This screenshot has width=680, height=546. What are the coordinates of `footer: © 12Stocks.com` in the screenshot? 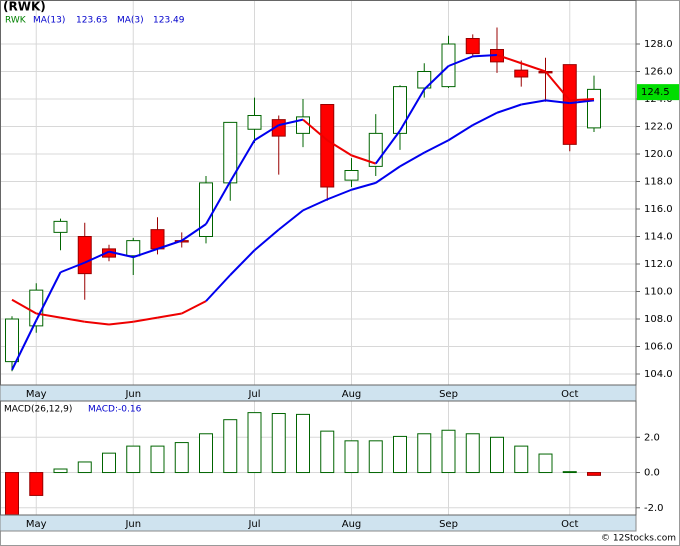 It's located at (638, 539).